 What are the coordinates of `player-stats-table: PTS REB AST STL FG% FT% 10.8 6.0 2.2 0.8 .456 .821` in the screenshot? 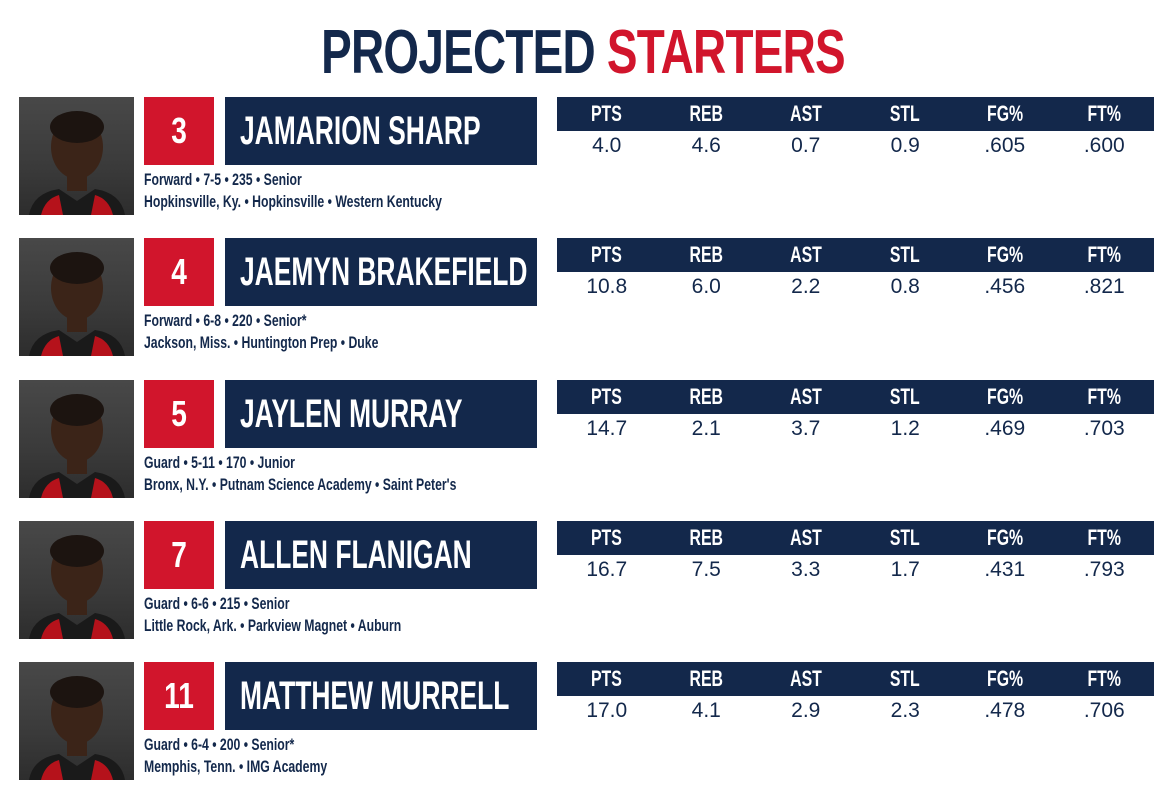 It's located at (855, 270).